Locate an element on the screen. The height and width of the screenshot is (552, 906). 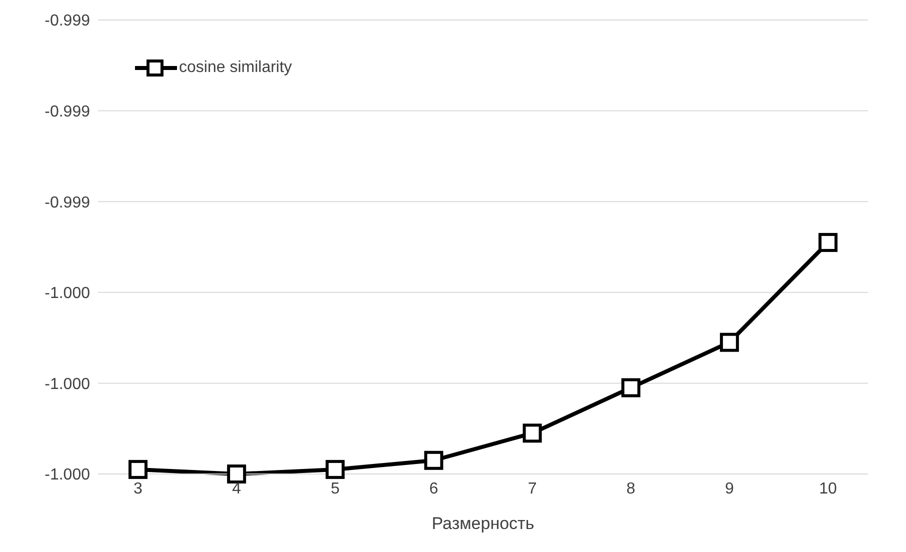
x-tick-label: 7 is located at coordinates (532, 489).